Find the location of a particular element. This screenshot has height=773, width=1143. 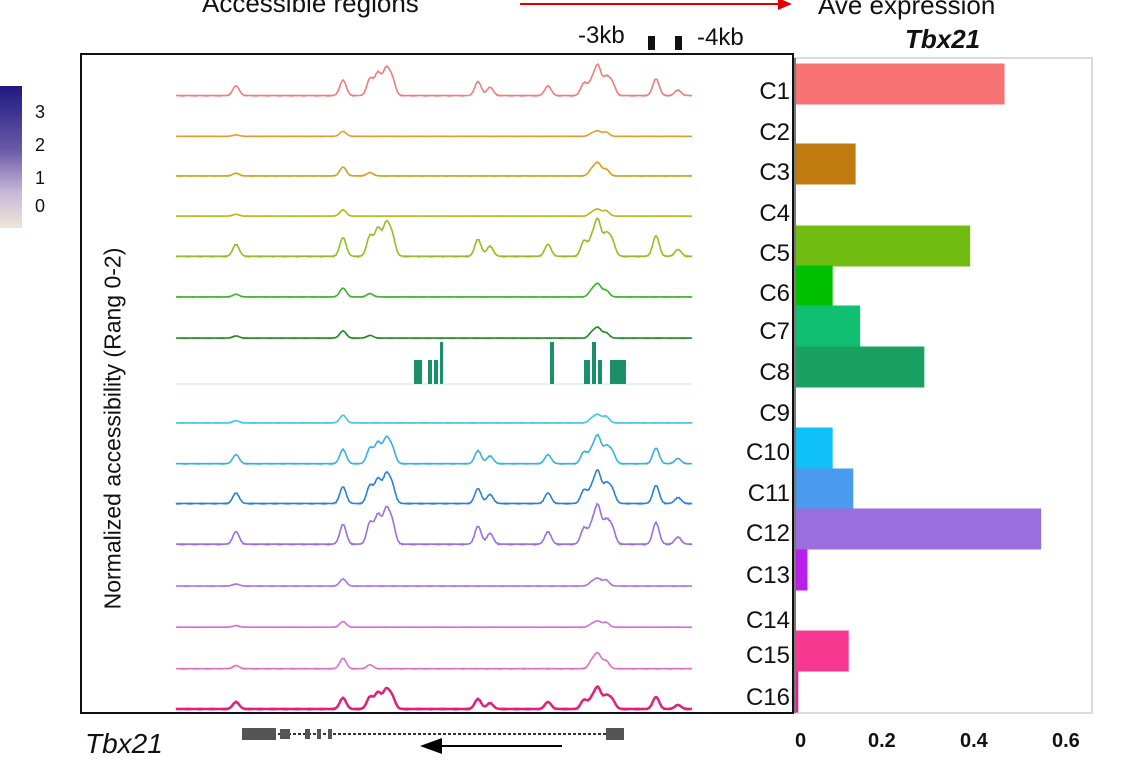

bar-c16 is located at coordinates (797, 692).